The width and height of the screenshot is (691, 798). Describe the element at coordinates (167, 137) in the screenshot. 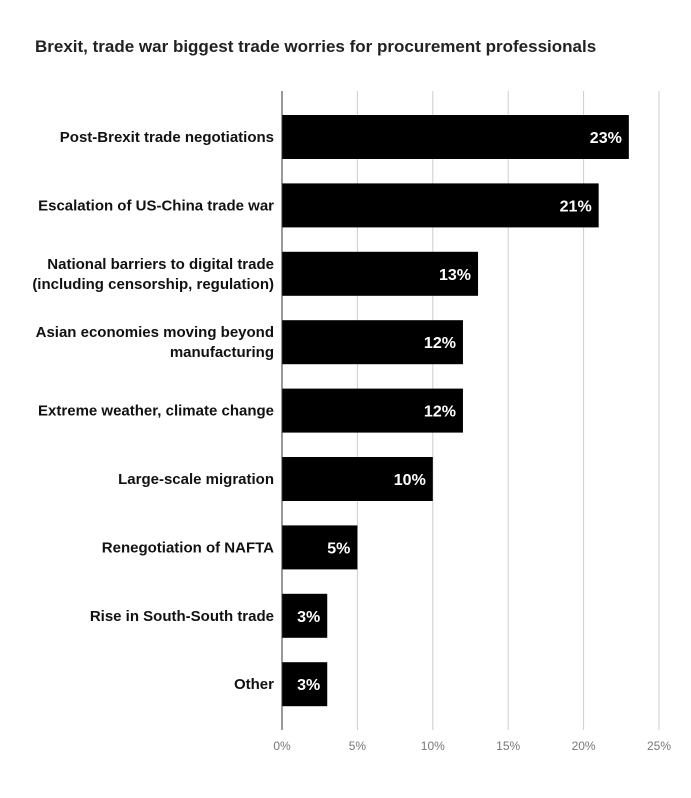

I see `category-label: Post-Brexit trade negotiations` at that location.